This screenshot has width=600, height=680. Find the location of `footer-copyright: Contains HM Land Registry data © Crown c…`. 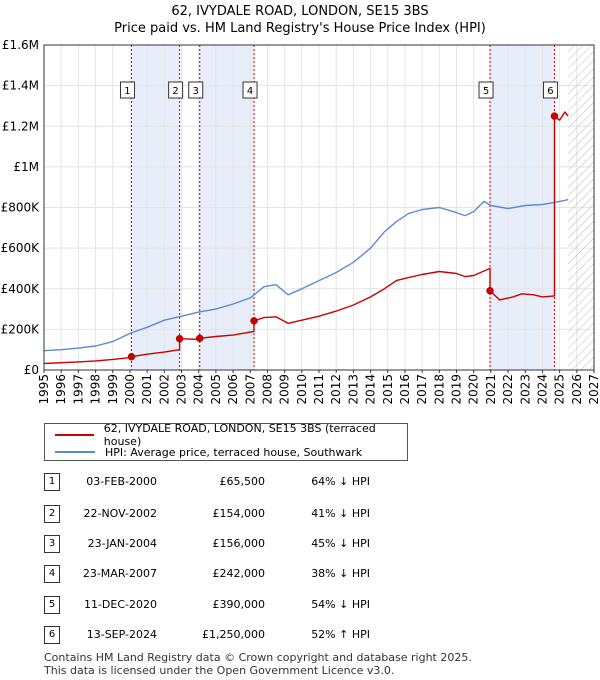

footer-copyright: Contains HM Land Registry data © Crown c… is located at coordinates (258, 657).